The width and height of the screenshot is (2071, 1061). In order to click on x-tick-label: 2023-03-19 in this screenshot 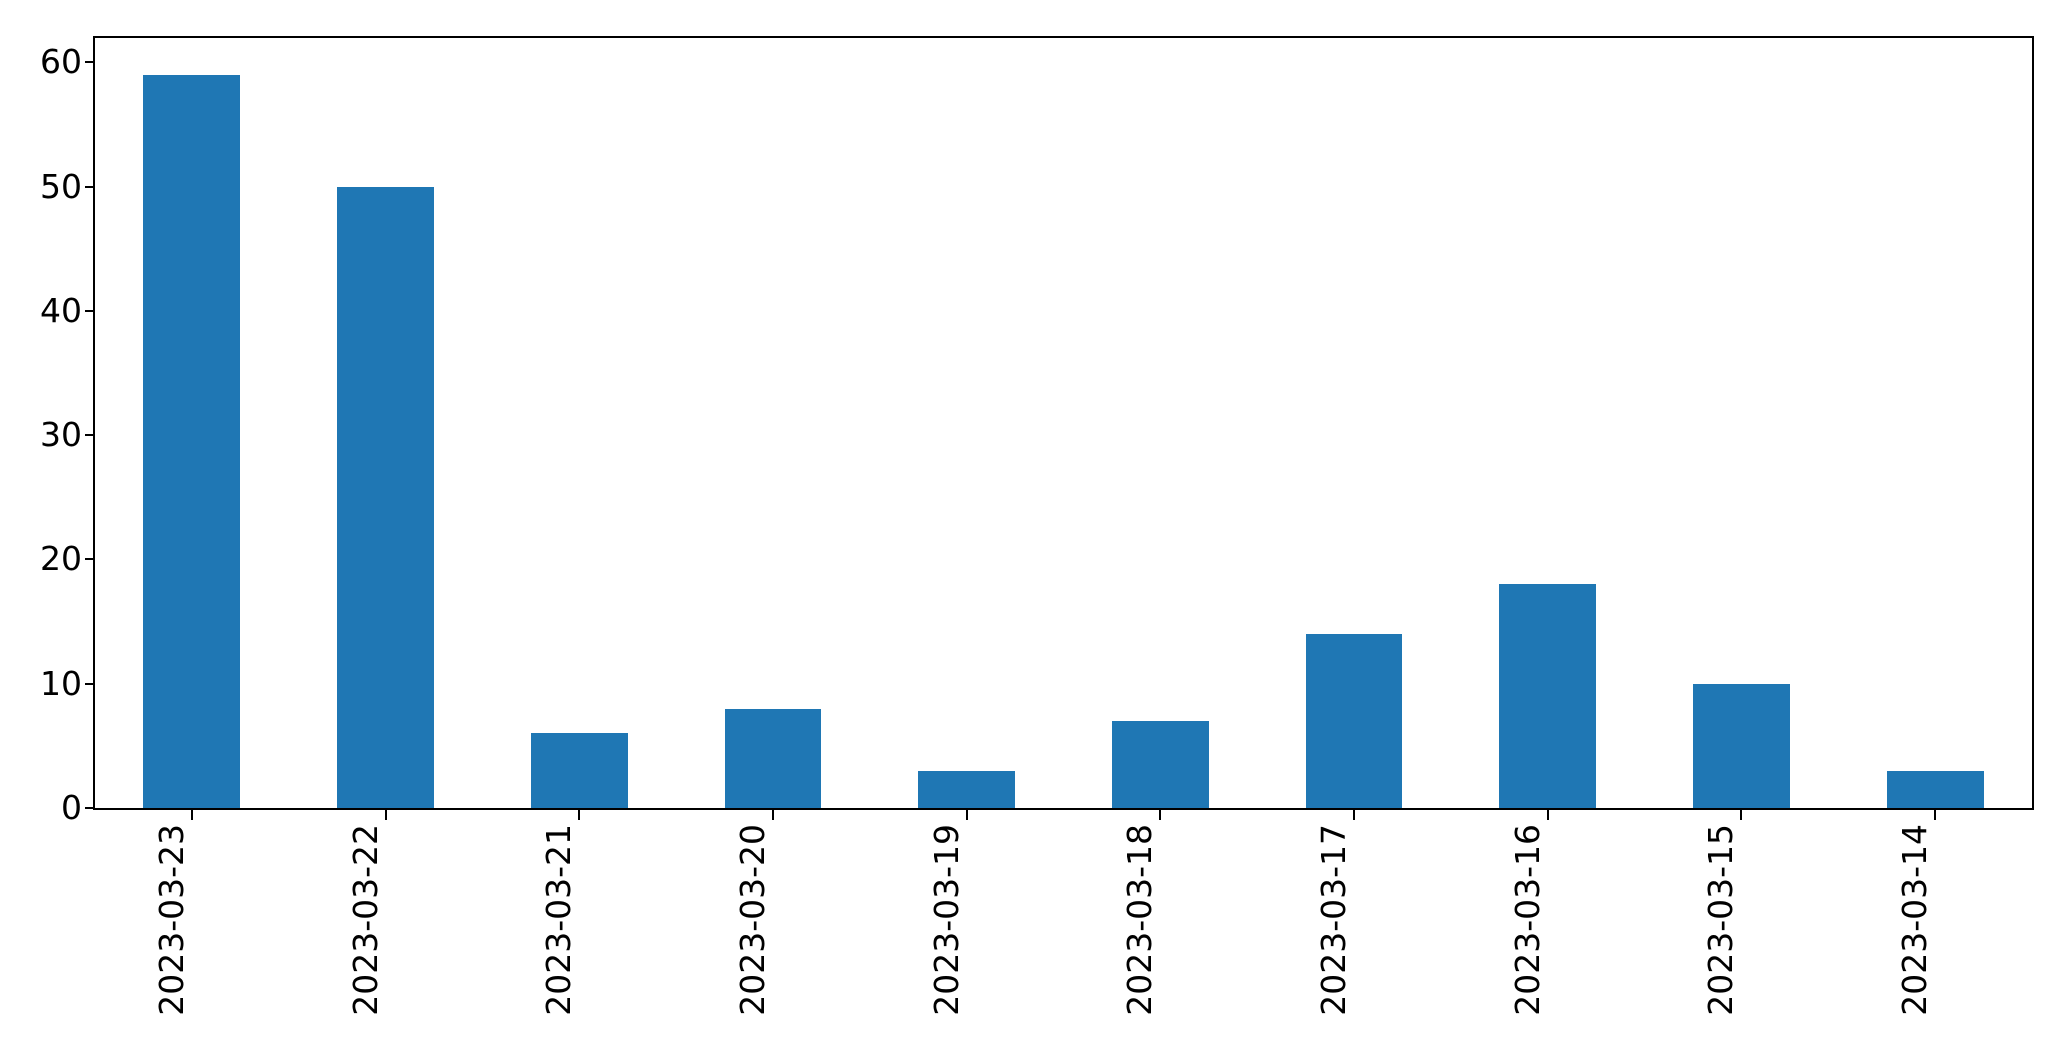, I will do `click(946, 920)`.